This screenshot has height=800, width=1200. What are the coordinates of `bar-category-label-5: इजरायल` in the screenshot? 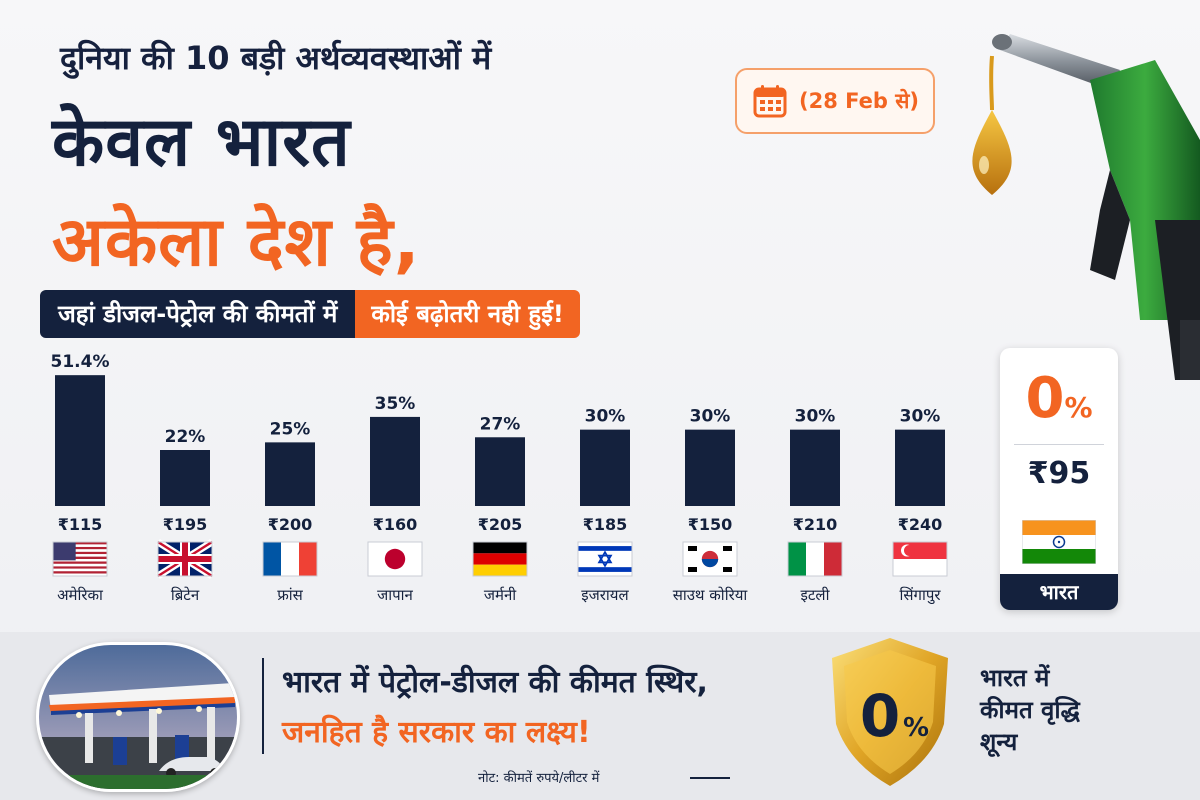 It's located at (605, 595).